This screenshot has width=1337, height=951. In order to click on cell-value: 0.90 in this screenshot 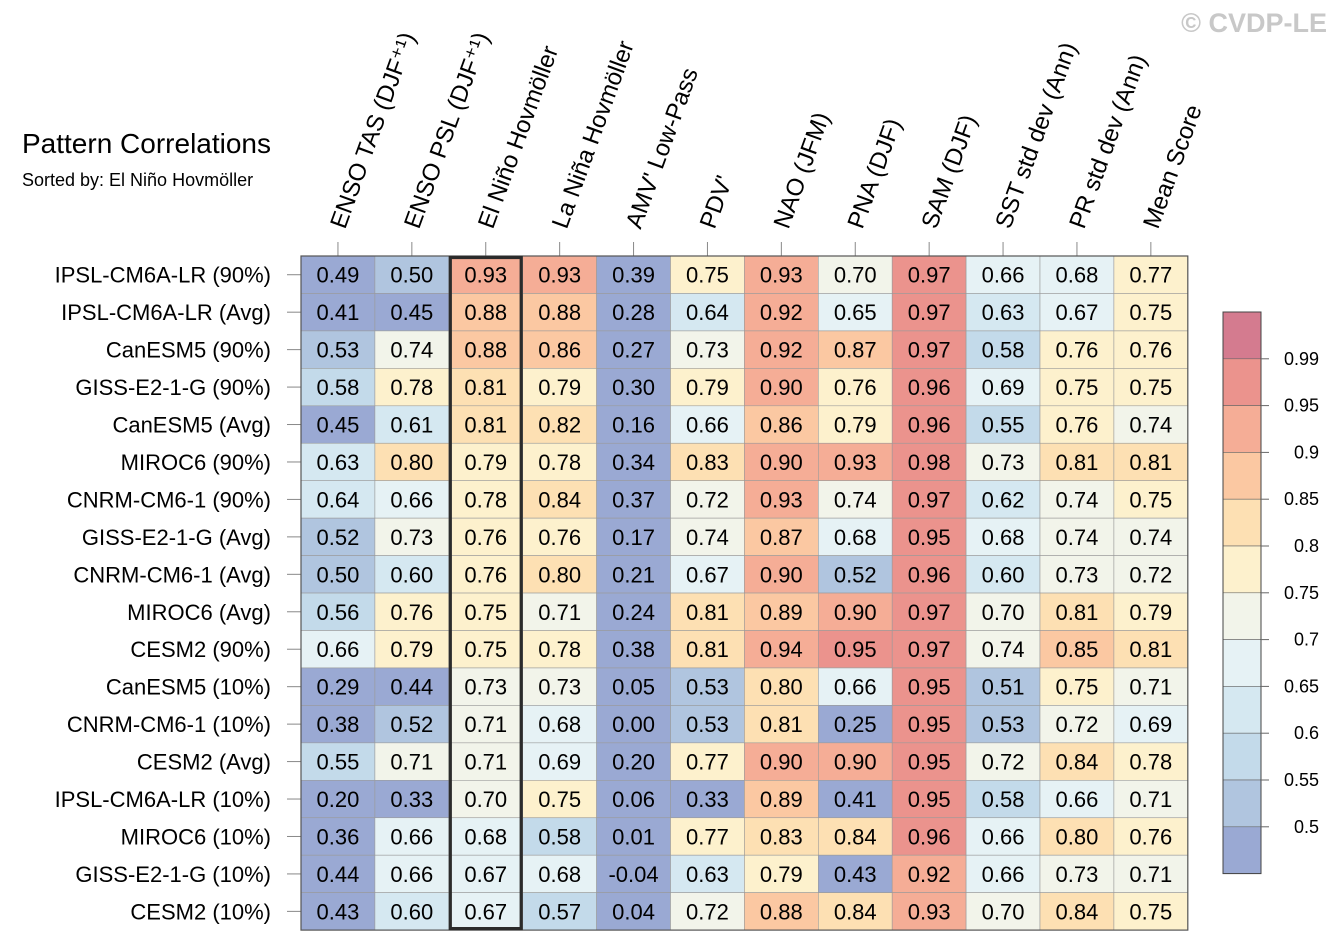, I will do `click(781, 462)`.